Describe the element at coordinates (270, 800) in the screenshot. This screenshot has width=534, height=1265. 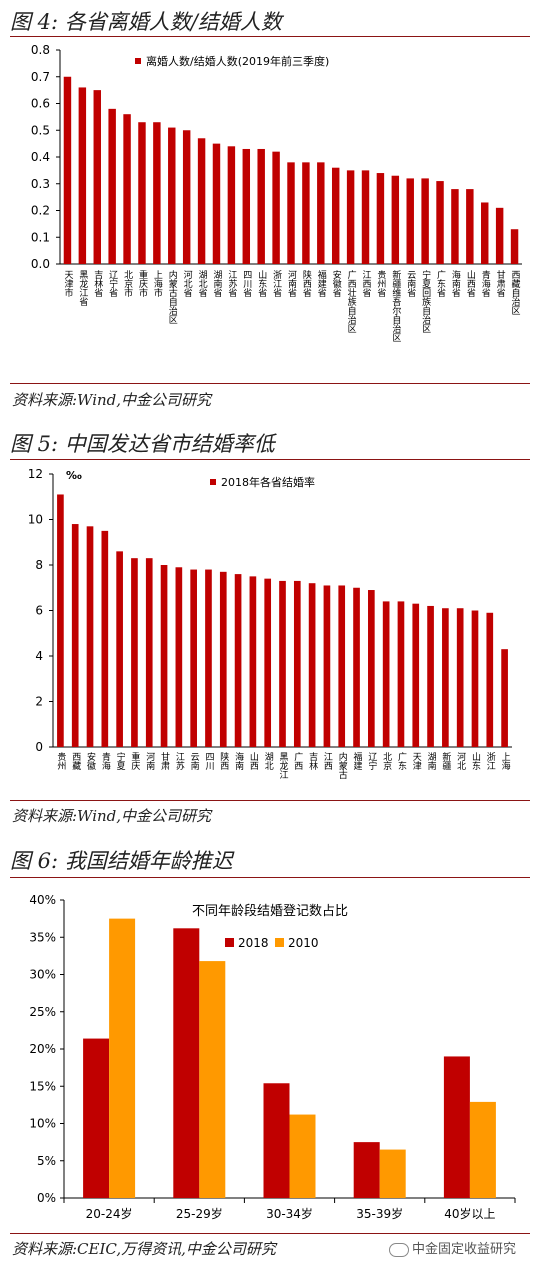
I see `figure-5-source-rule` at that location.